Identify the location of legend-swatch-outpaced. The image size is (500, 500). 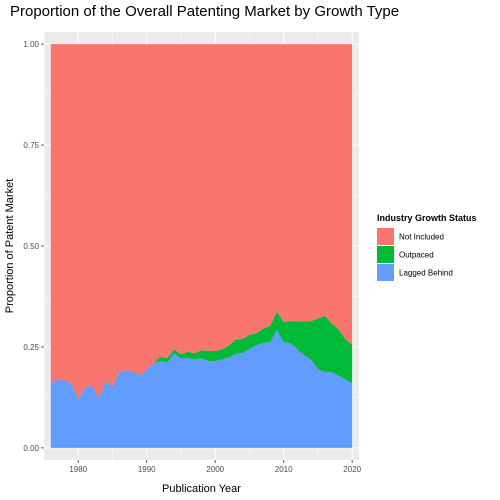
(385, 254).